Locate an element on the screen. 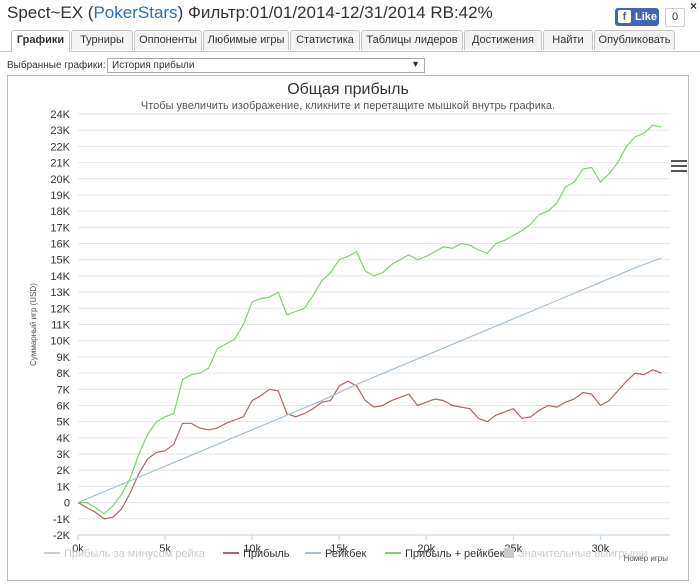 This screenshot has width=700, height=588. y-tick-label: 8K is located at coordinates (64, 374).